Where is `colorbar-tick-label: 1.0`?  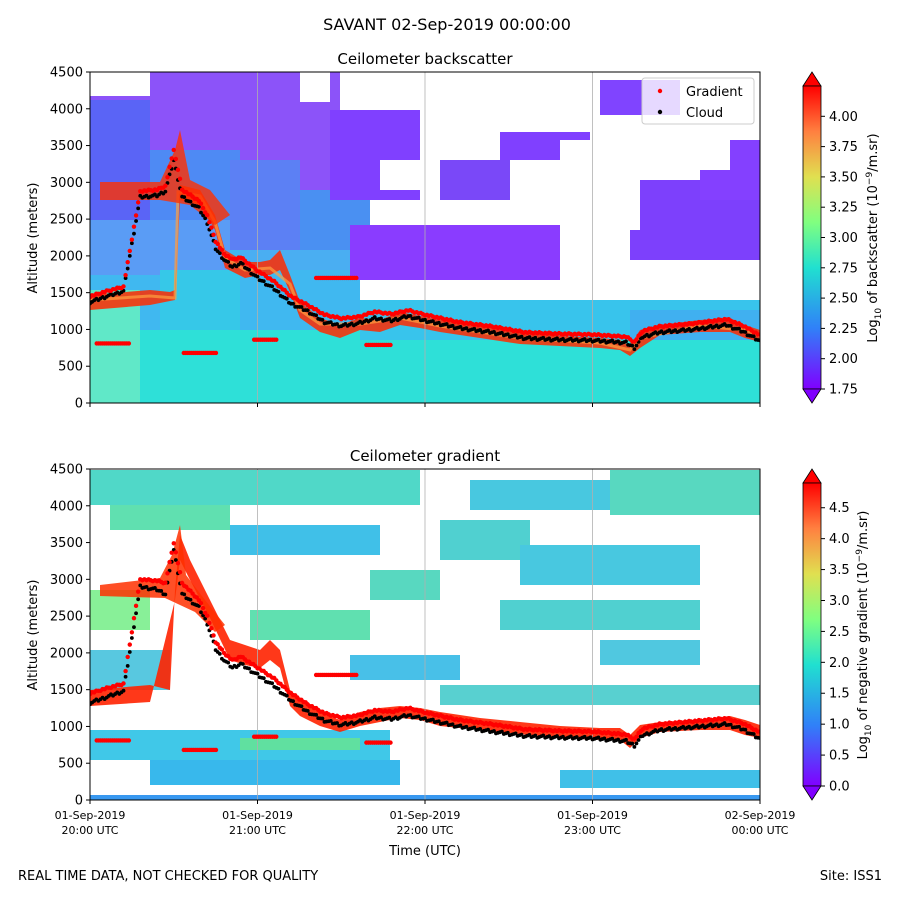
colorbar-tick-label: 1.0 is located at coordinates (839, 725).